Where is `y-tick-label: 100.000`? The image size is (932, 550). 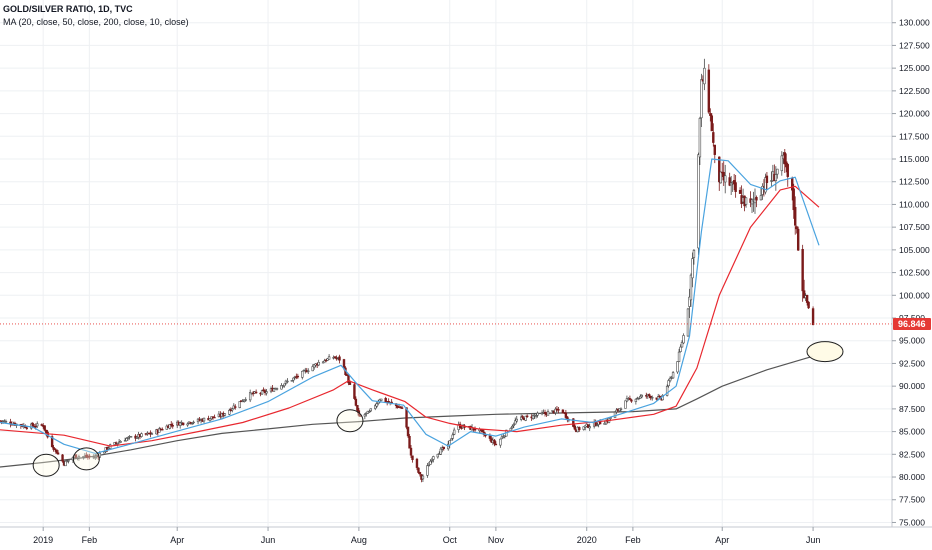
y-tick-label: 100.000 is located at coordinates (914, 295).